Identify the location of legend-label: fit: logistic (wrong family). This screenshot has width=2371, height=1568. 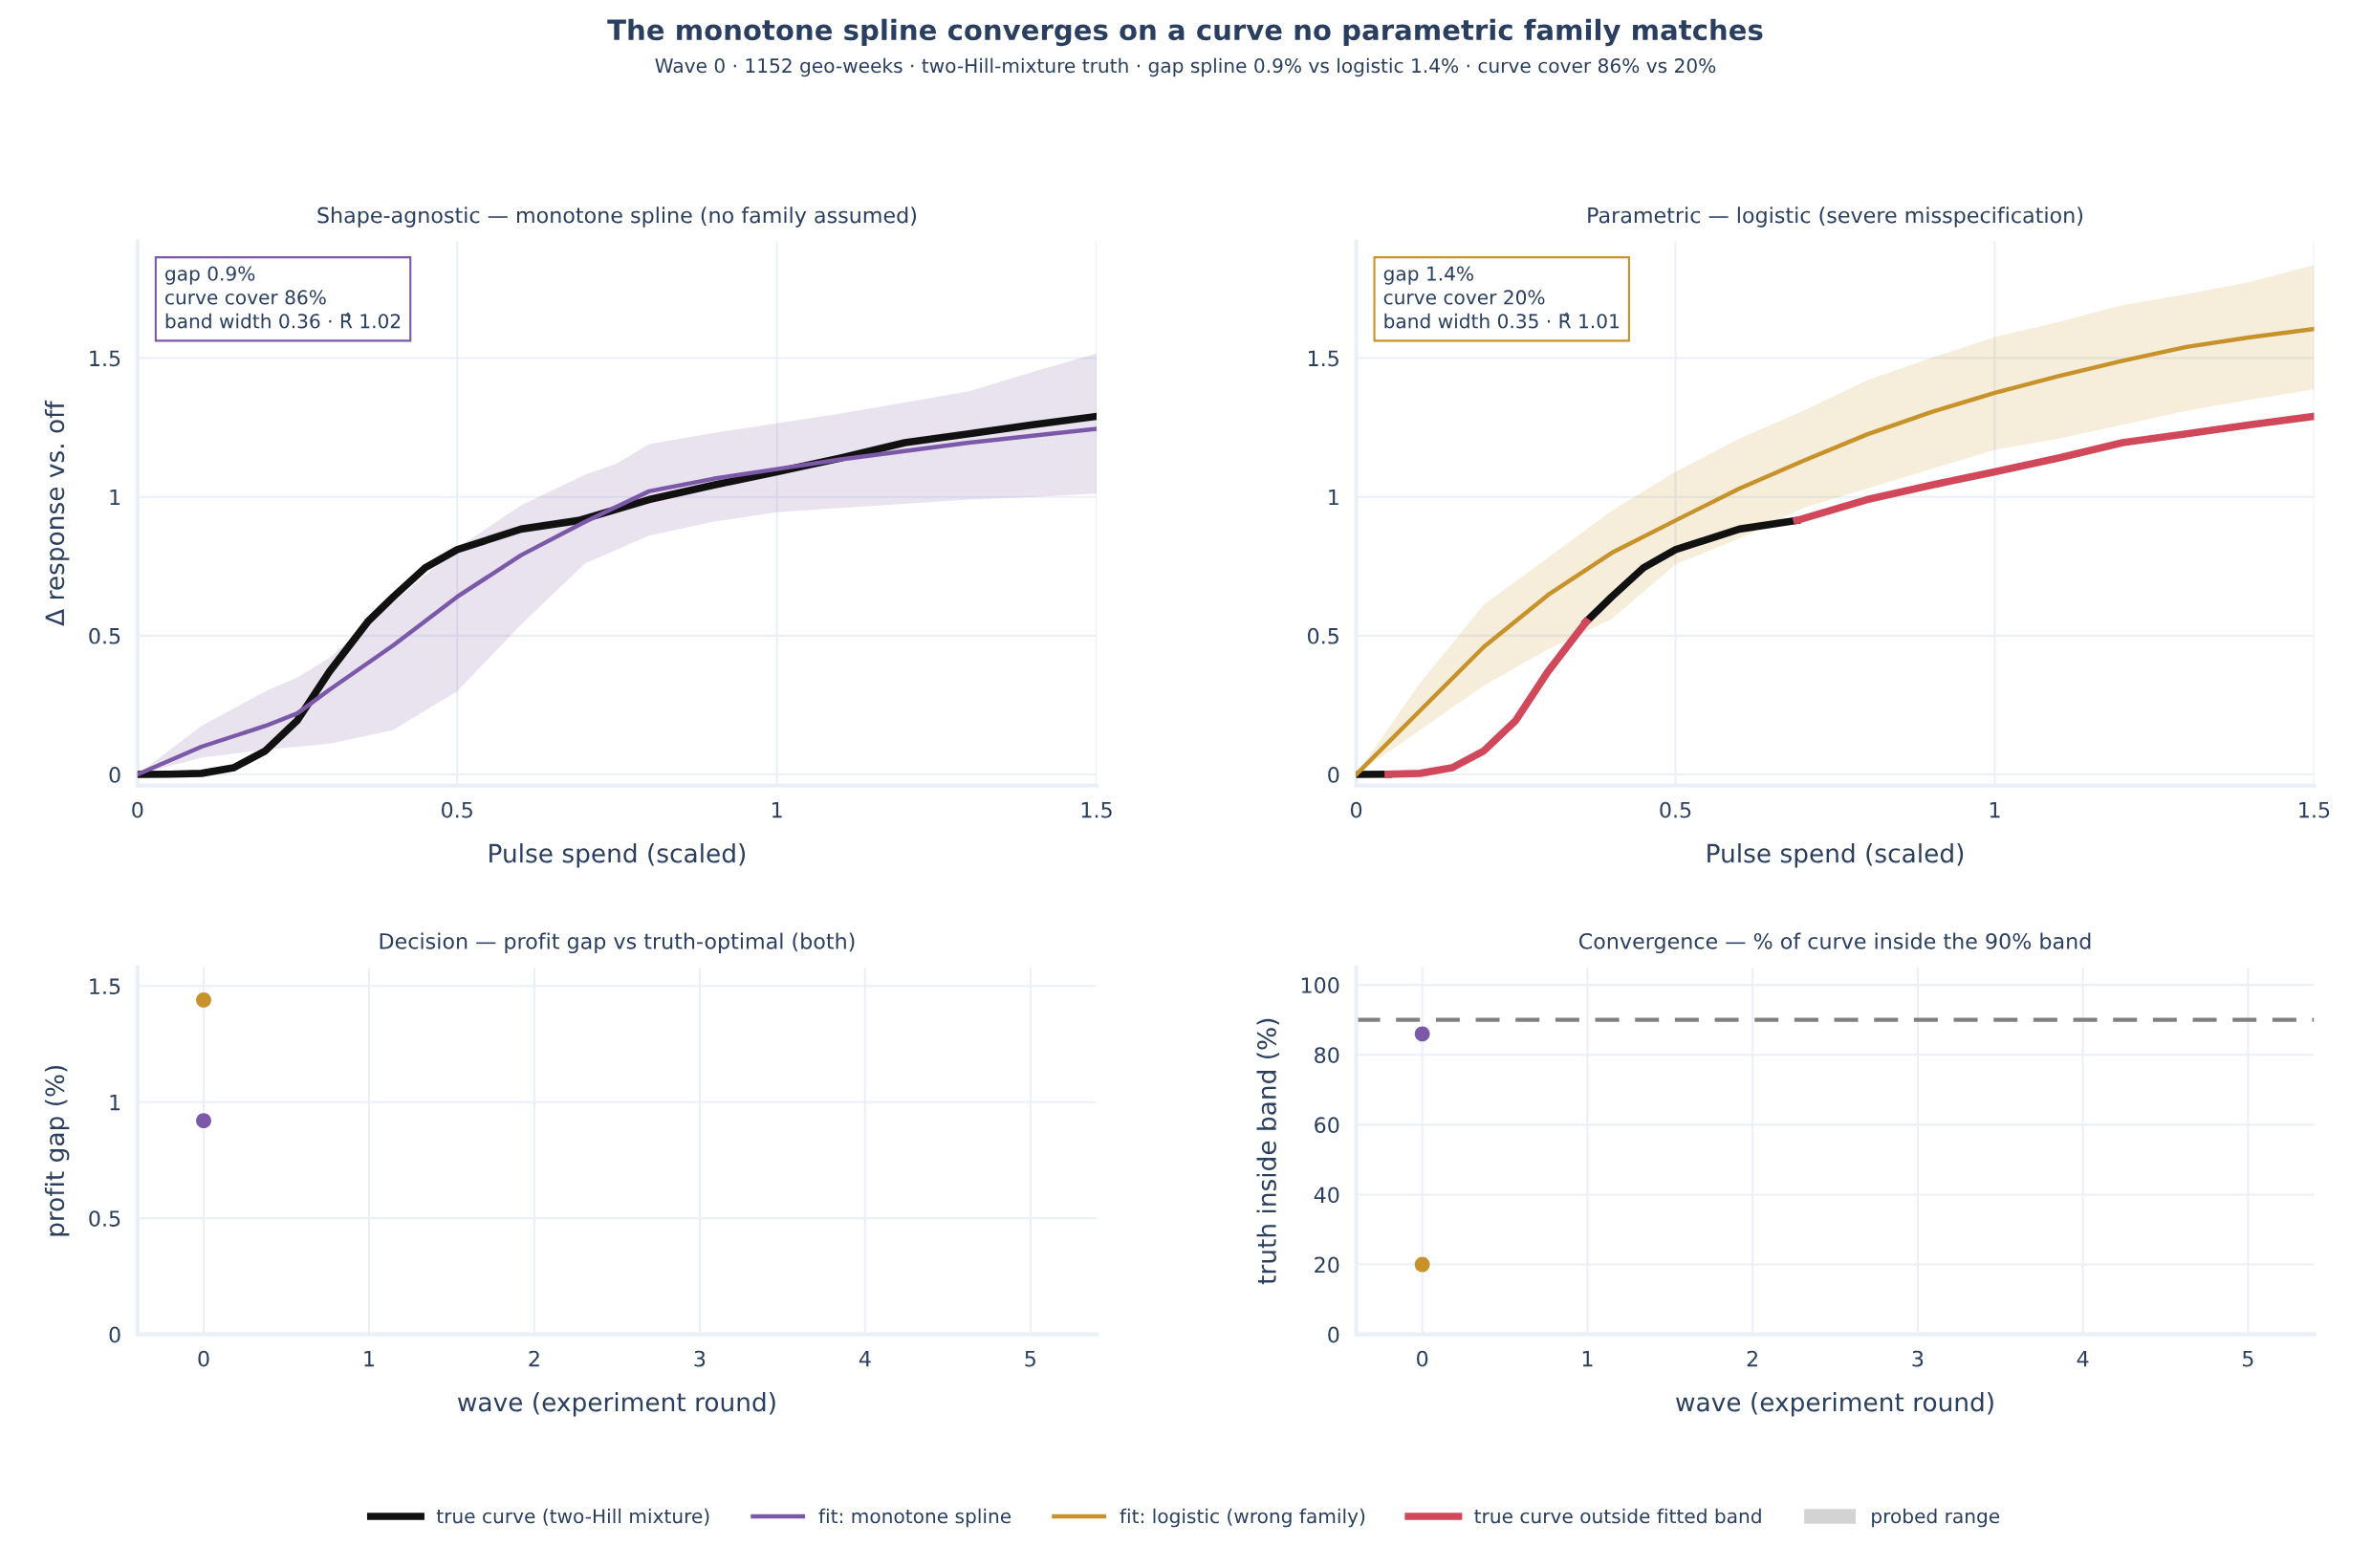
(1242, 1518).